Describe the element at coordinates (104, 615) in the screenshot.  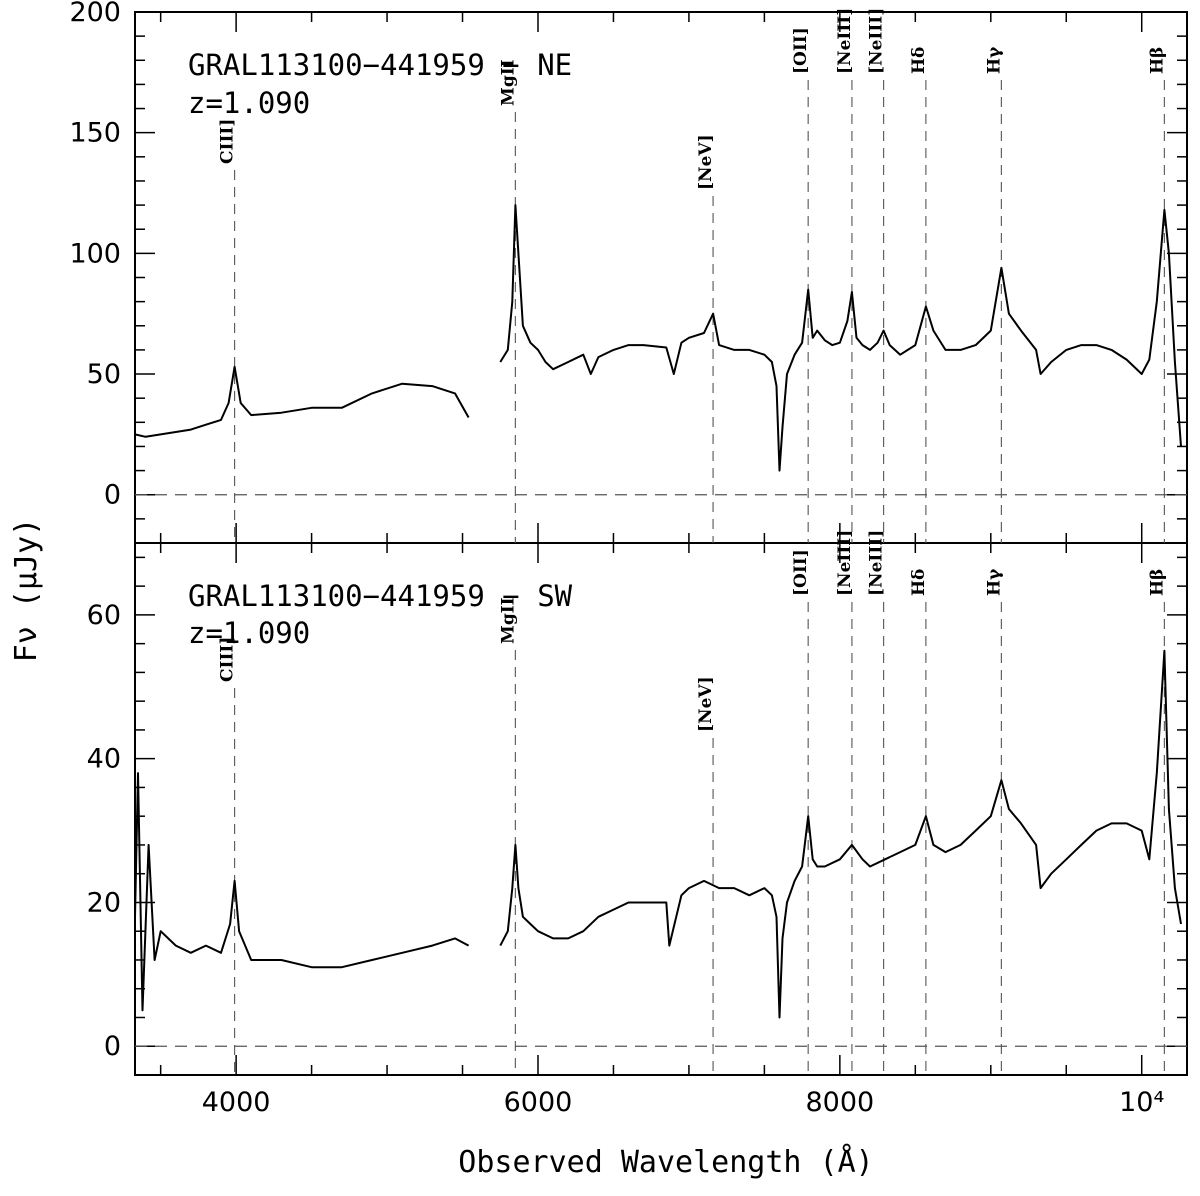
I see `y-tick-label: 60` at that location.